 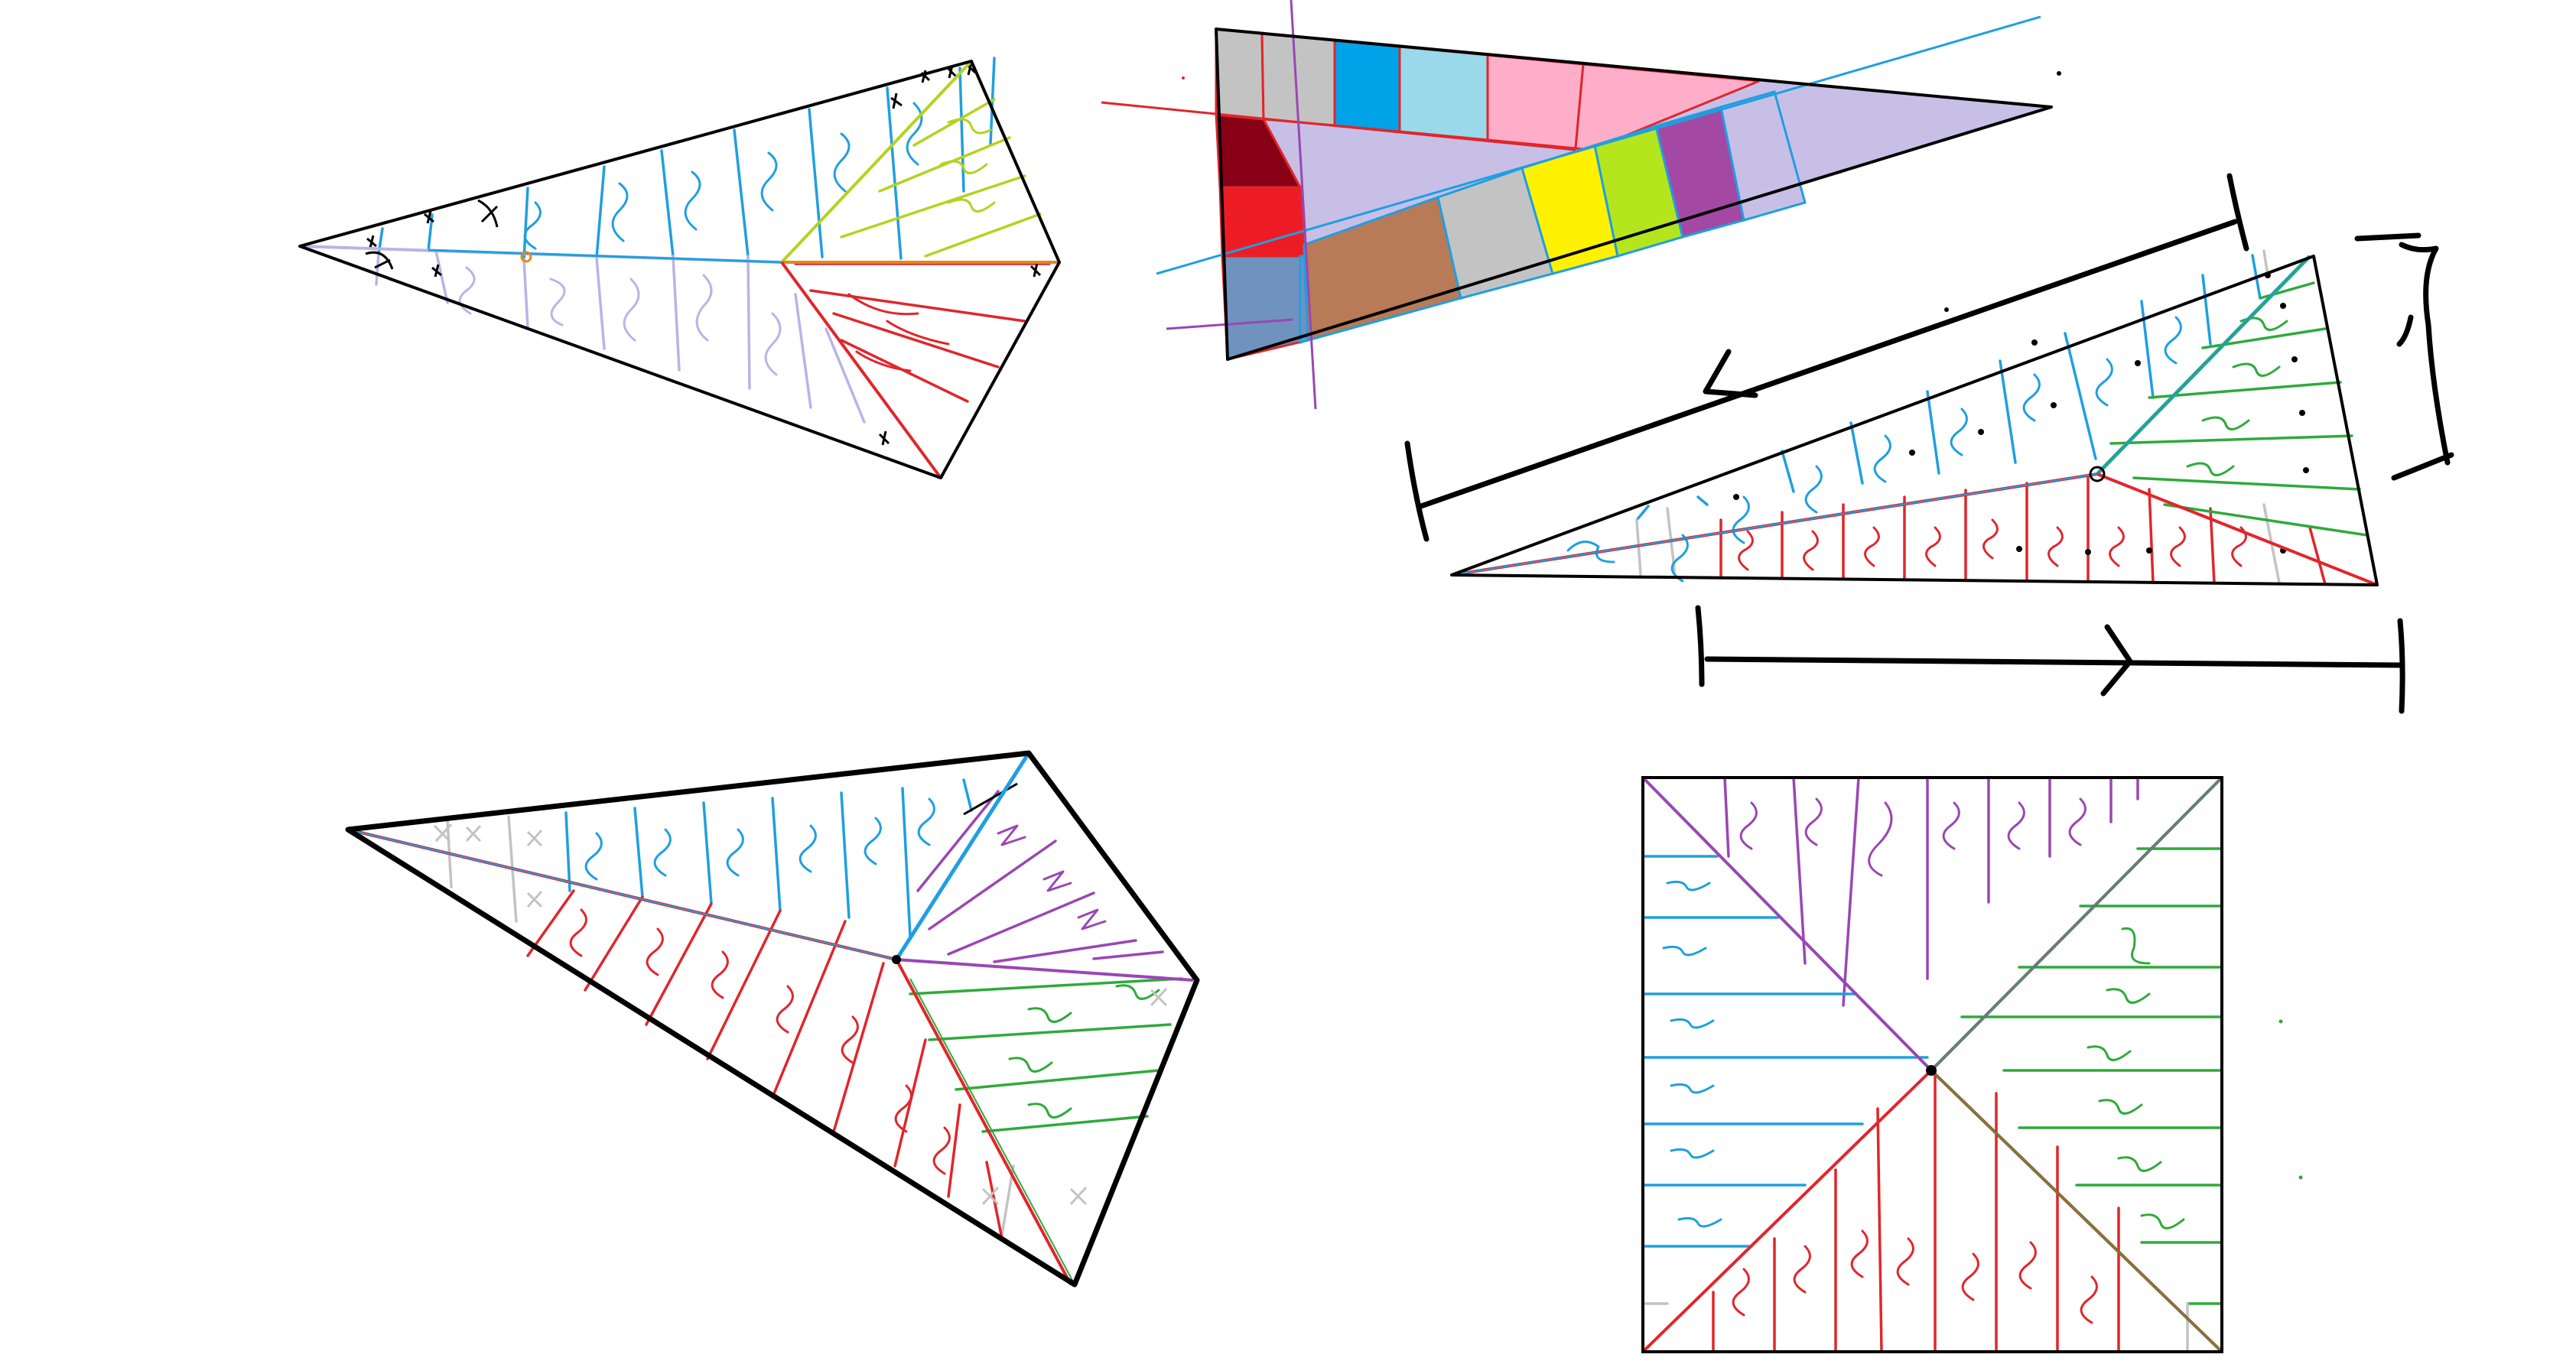 I want to click on dimtri-squiggles, so click(x=1927, y=449).